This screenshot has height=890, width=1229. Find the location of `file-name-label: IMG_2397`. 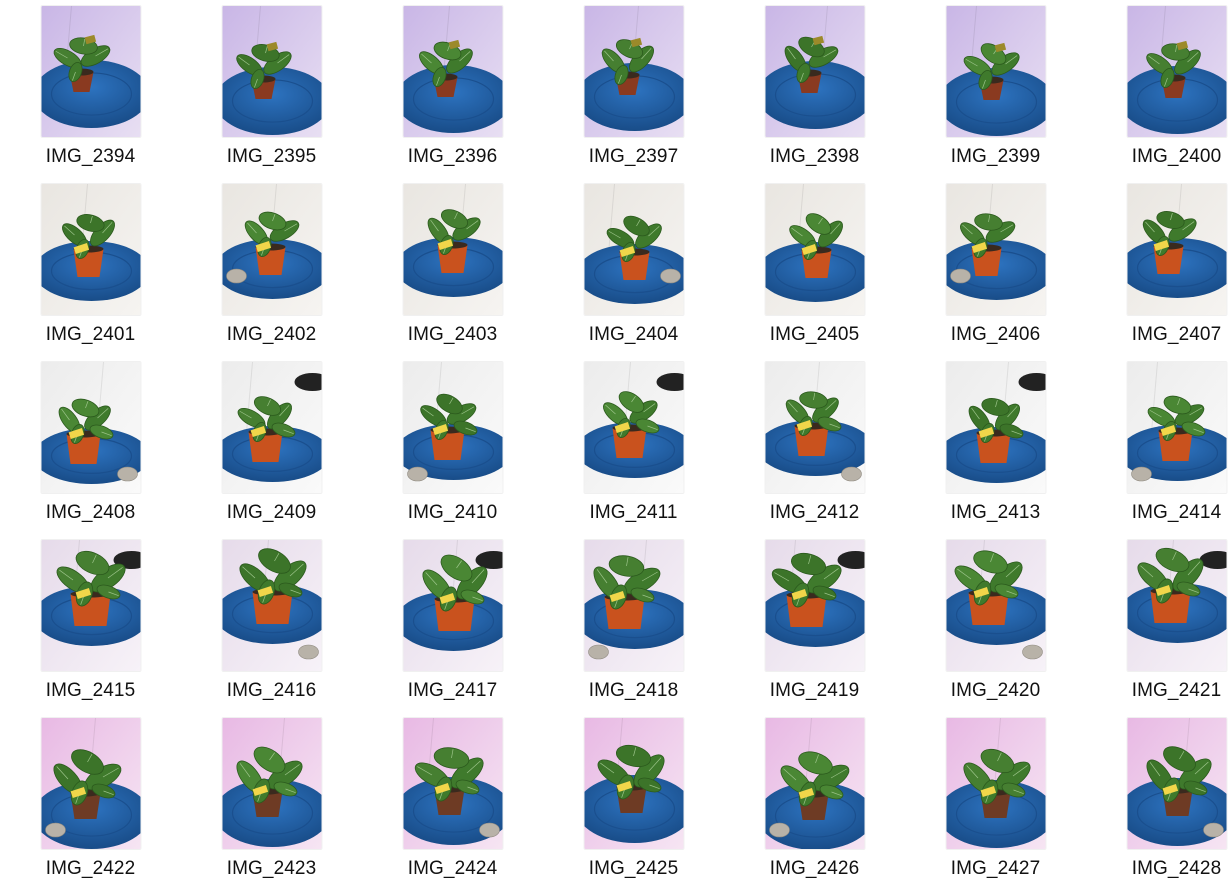

file-name-label: IMG_2397 is located at coordinates (633, 156).